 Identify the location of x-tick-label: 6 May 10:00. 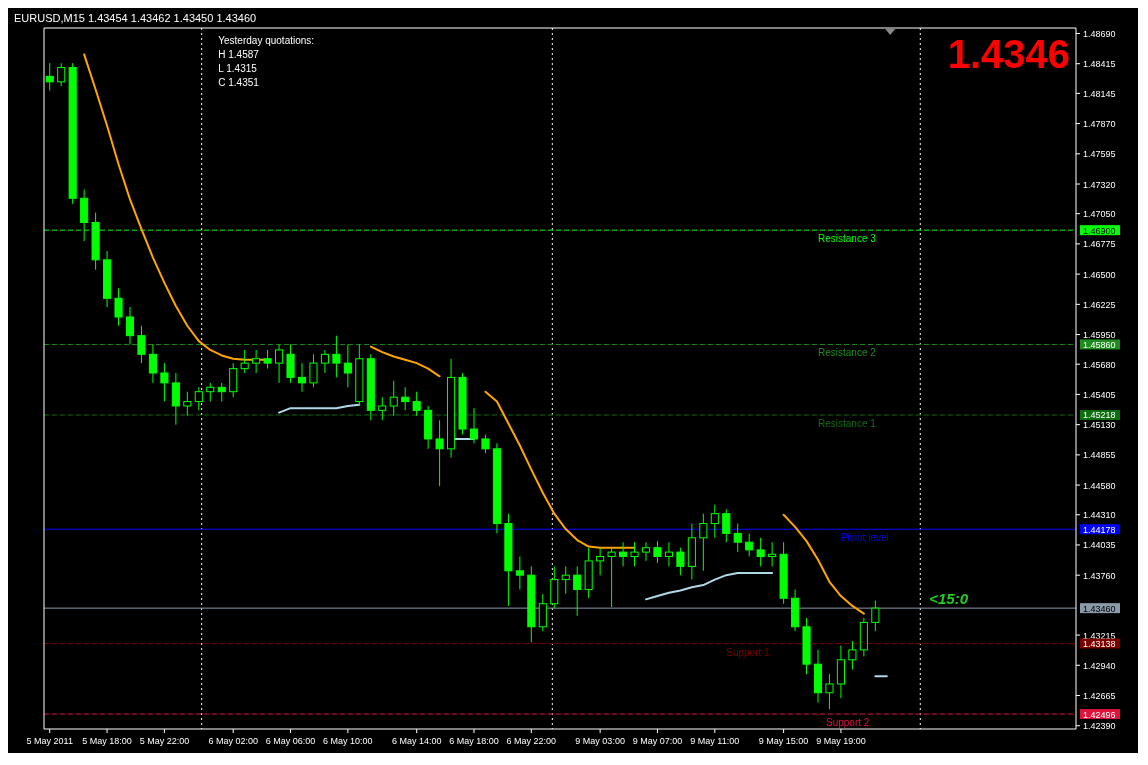
(348, 741).